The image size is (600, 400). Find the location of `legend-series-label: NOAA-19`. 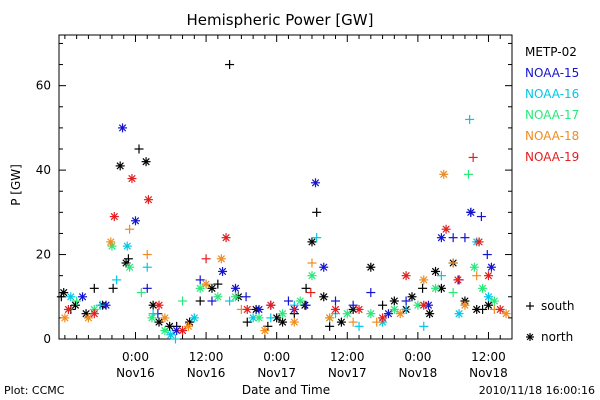

legend-series-label: NOAA-19 is located at coordinates (552, 157).